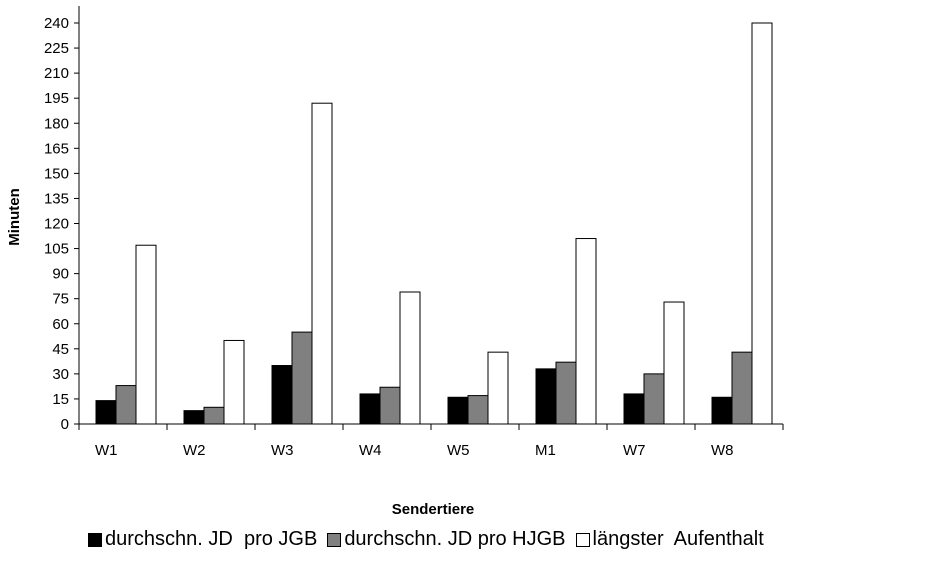 This screenshot has width=925, height=571. Describe the element at coordinates (455, 539) in the screenshot. I see `legend-label-hjgb: durchschn. JD pro HJGB` at that location.